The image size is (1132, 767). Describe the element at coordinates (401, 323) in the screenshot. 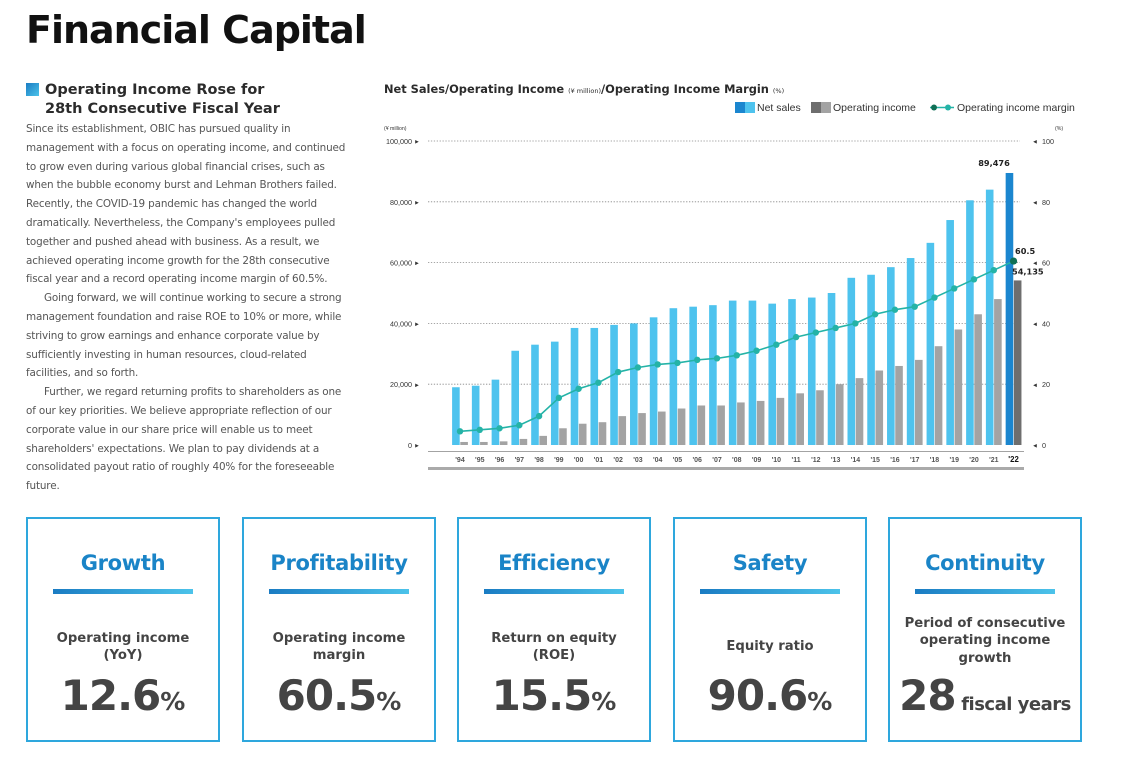

I see `left-tick-label: 40,000` at that location.